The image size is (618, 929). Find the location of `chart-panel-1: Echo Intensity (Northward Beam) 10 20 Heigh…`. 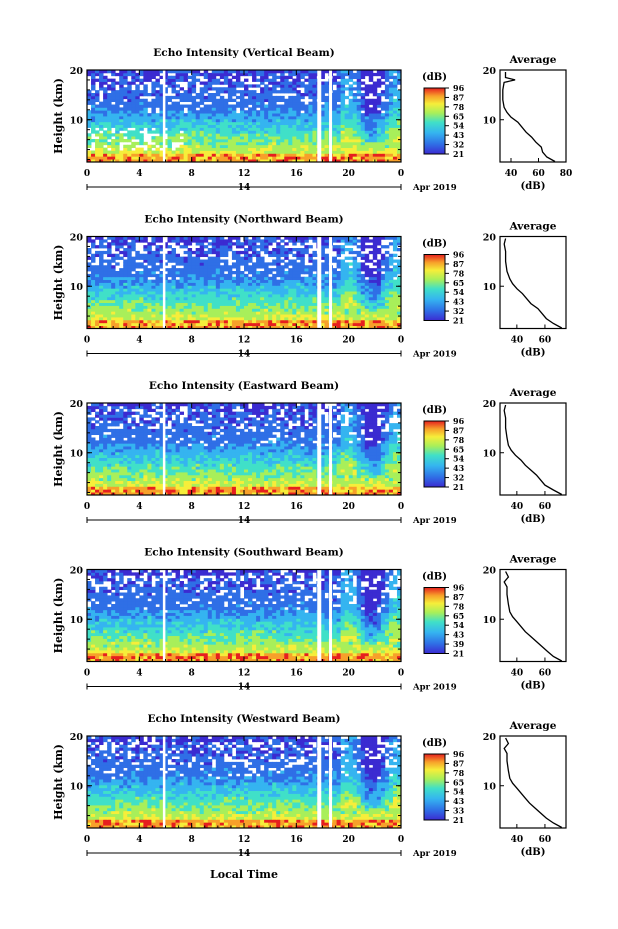

chart-panel-1: Echo Intensity (Northward Beam) 10 20 Heigh… is located at coordinates (309, 287).